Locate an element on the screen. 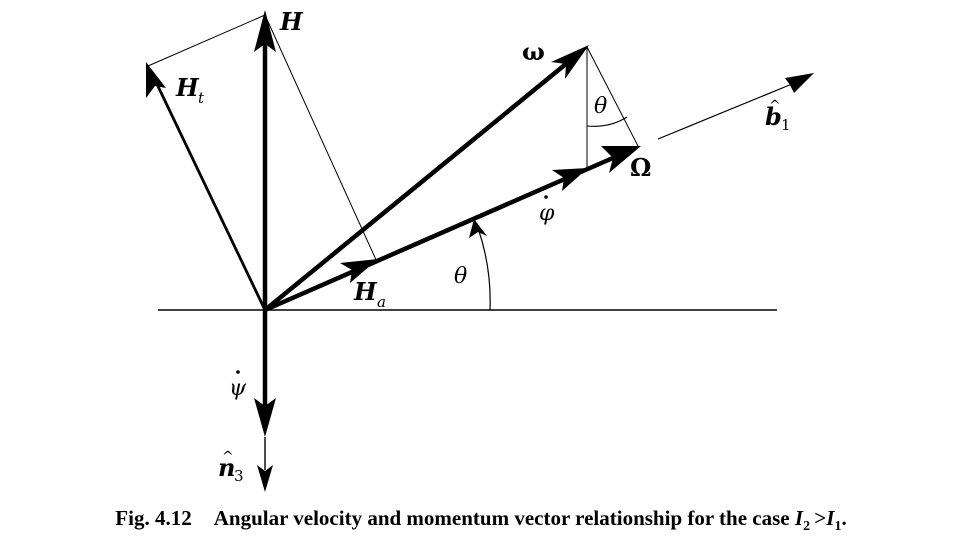 Image resolution: width=962 pixels, height=549 pixels. svg-text: a is located at coordinates (381, 302).